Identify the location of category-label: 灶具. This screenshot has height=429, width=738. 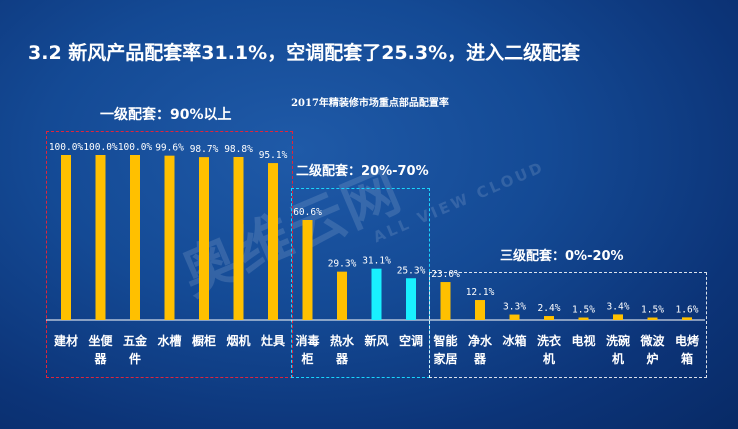
(273, 340).